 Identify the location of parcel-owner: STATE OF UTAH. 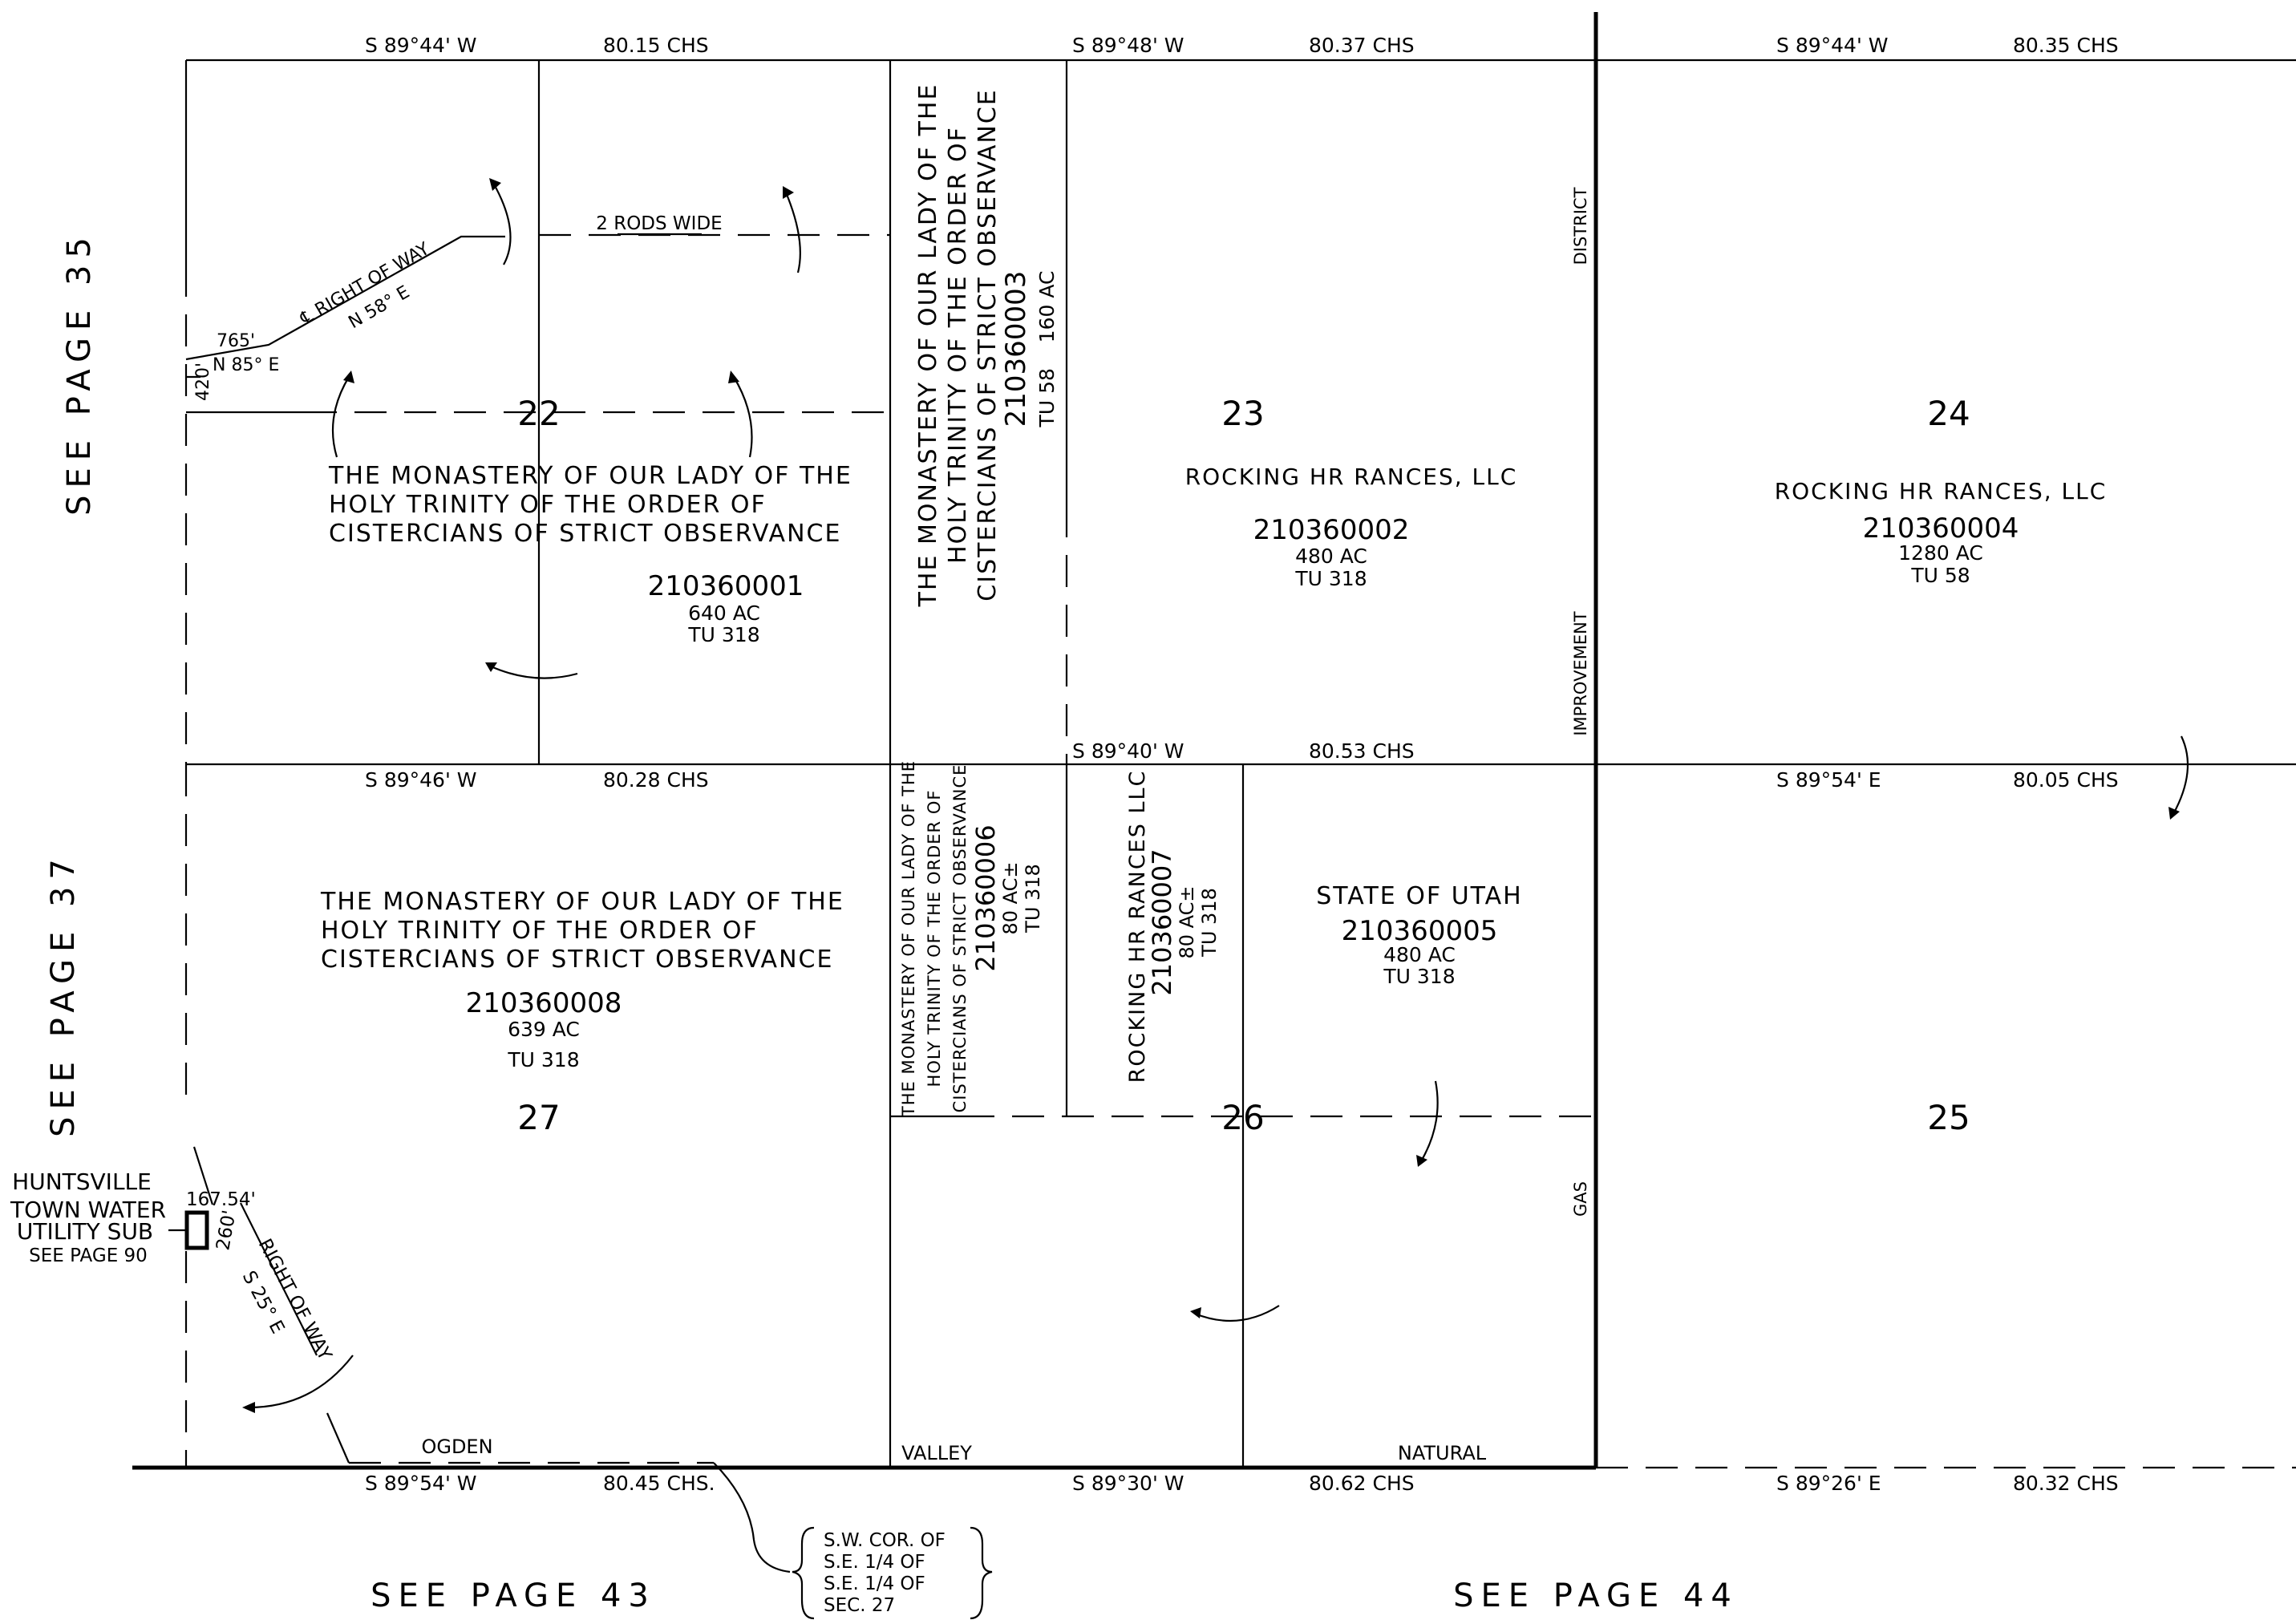
(1420, 896).